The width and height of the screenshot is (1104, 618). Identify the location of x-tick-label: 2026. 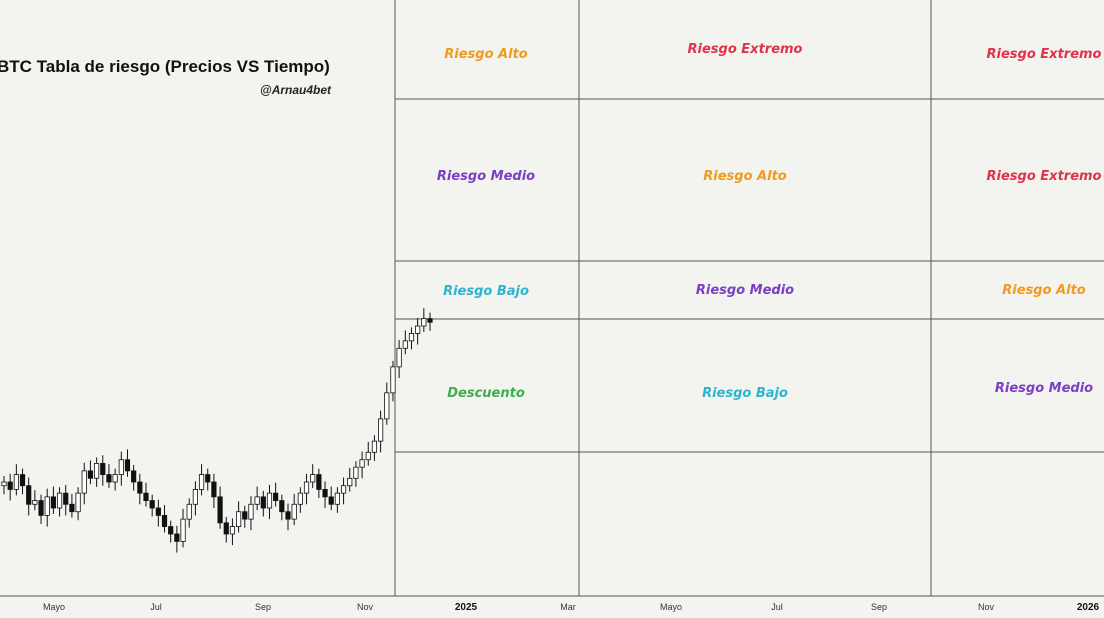
(1088, 607).